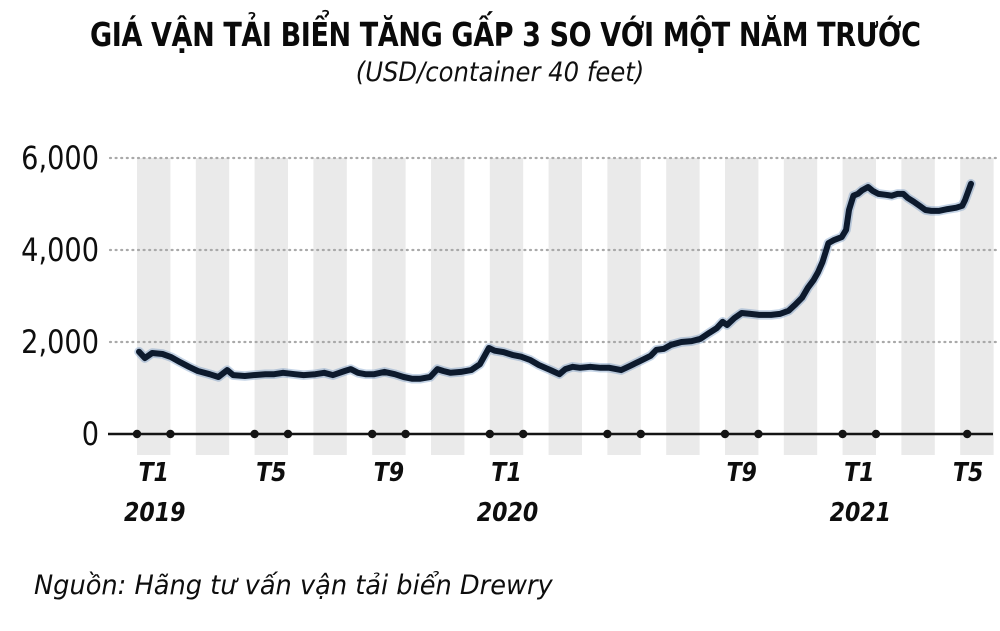 The image size is (1000, 631). I want to click on year-label: 2020, so click(507, 512).